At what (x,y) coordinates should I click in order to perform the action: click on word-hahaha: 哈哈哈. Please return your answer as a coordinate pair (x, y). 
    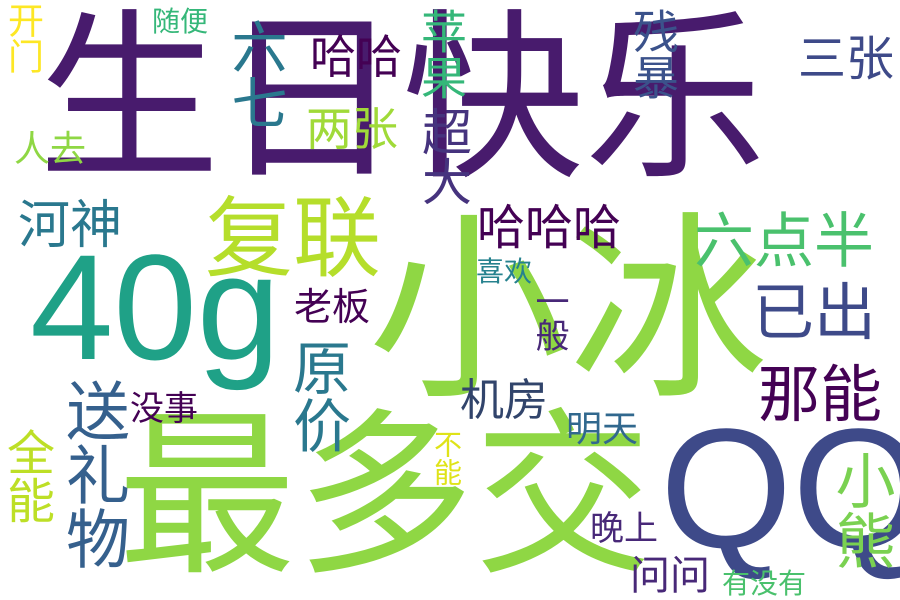
    Looking at the image, I should click on (549, 228).